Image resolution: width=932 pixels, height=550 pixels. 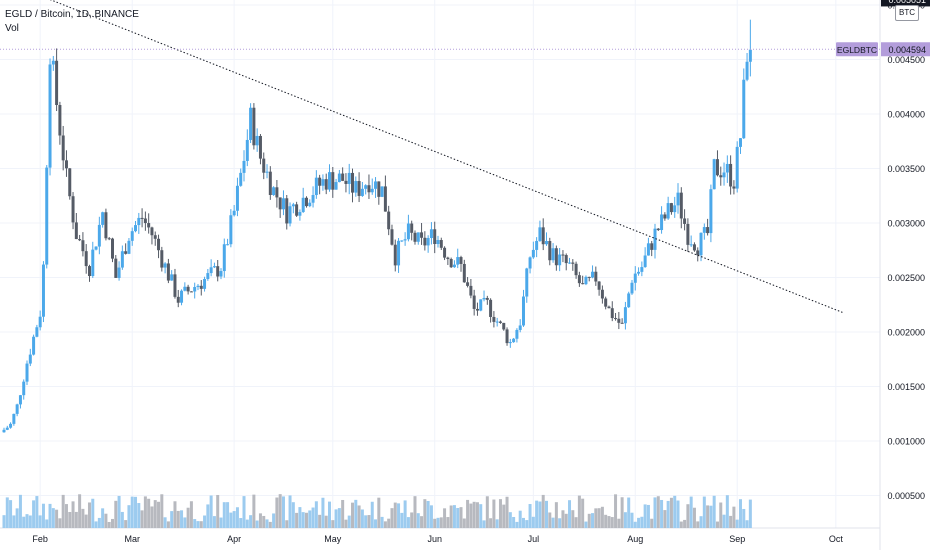 What do you see at coordinates (906, 169) in the screenshot?
I see `y-axis-tick-label: 0.003500` at bounding box center [906, 169].